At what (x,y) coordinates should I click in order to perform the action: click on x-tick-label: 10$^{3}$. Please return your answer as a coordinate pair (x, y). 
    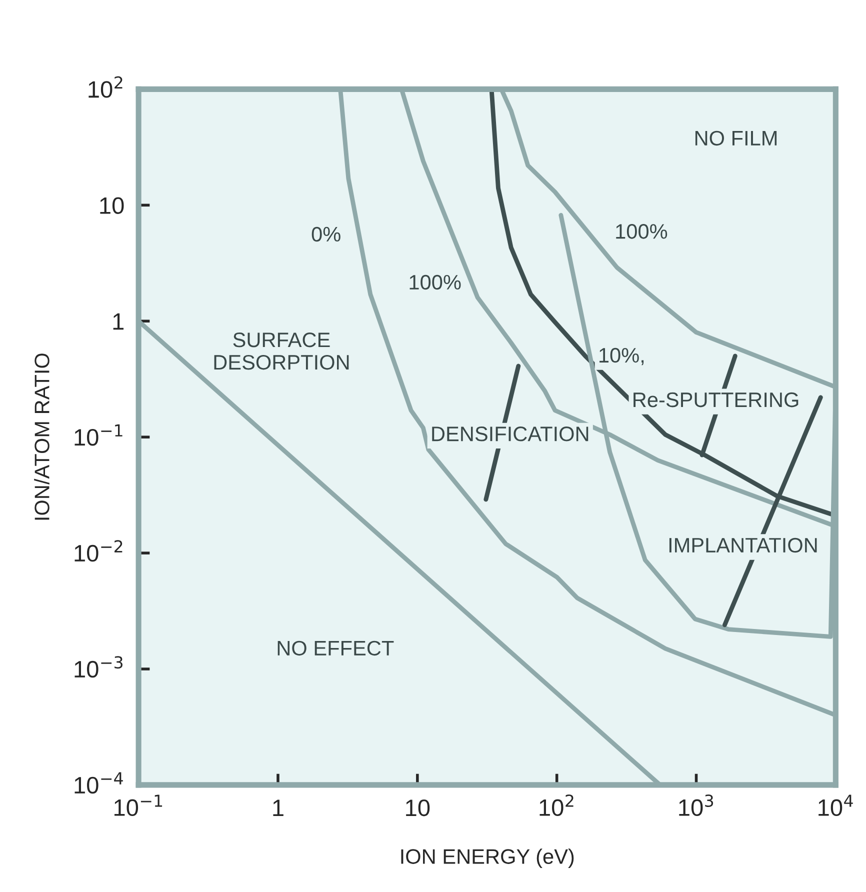
    Looking at the image, I should click on (696, 805).